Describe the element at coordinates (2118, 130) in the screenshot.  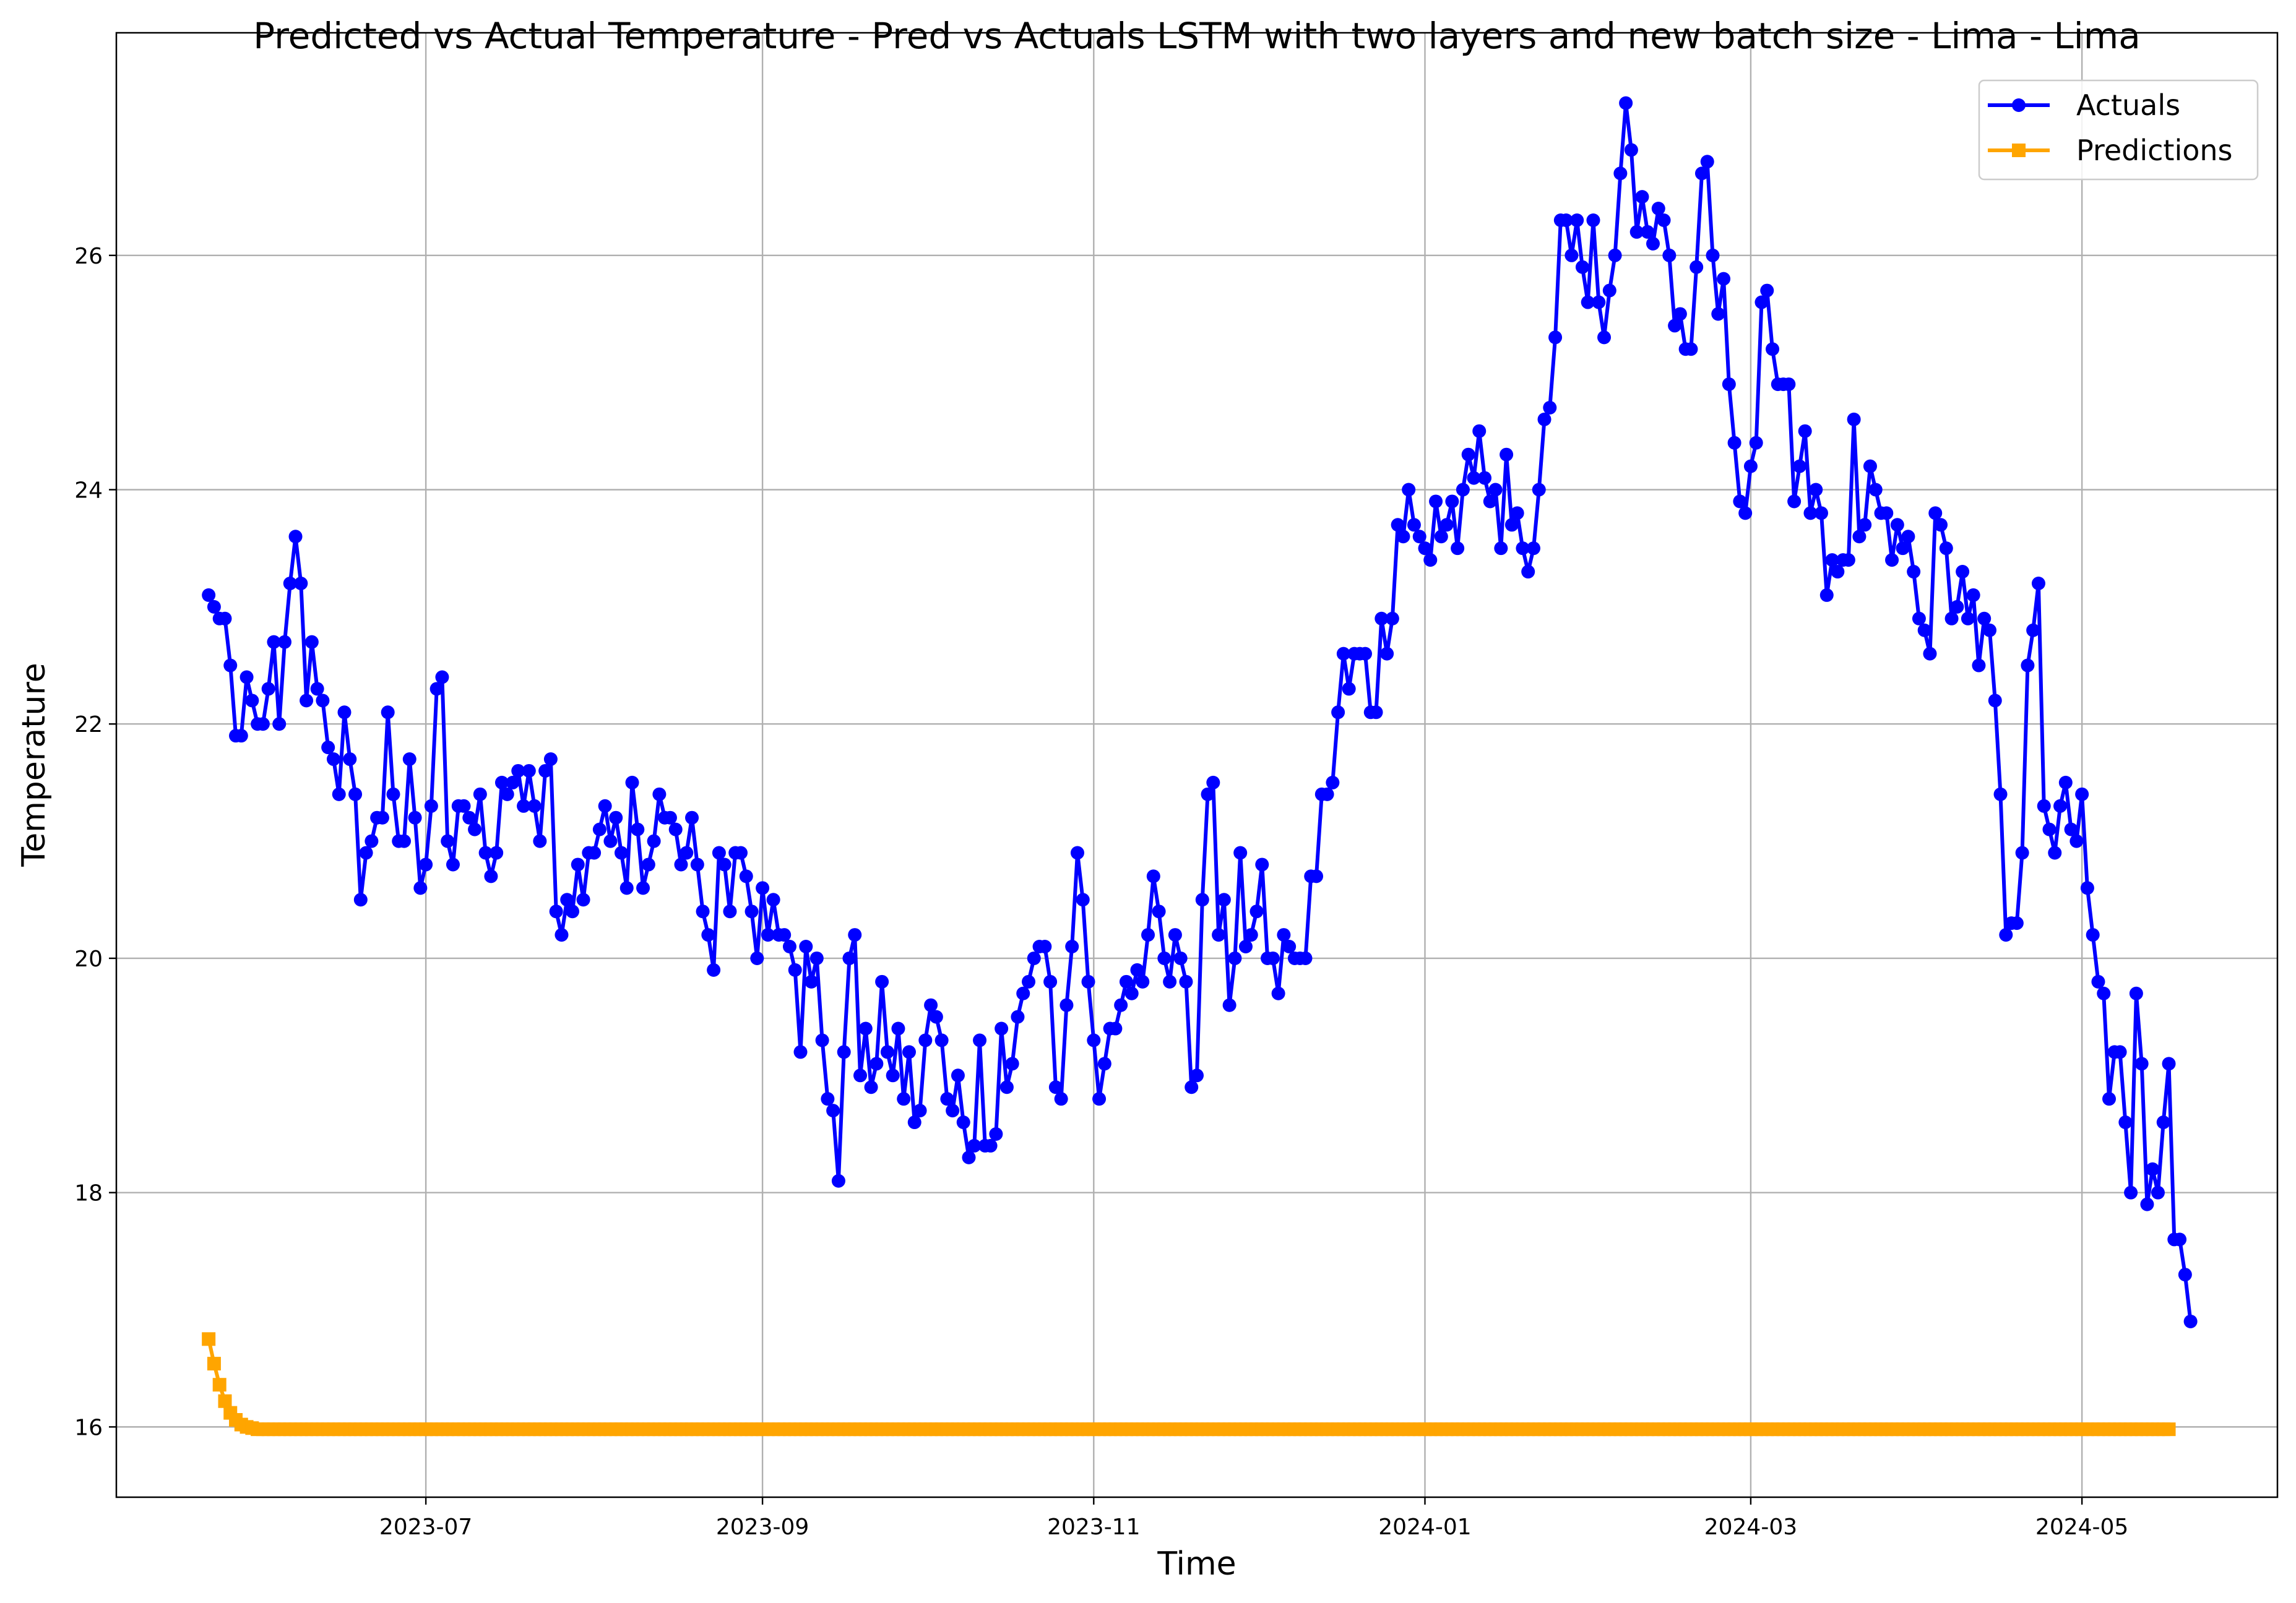
I see `legend: Actuals Predictions` at that location.